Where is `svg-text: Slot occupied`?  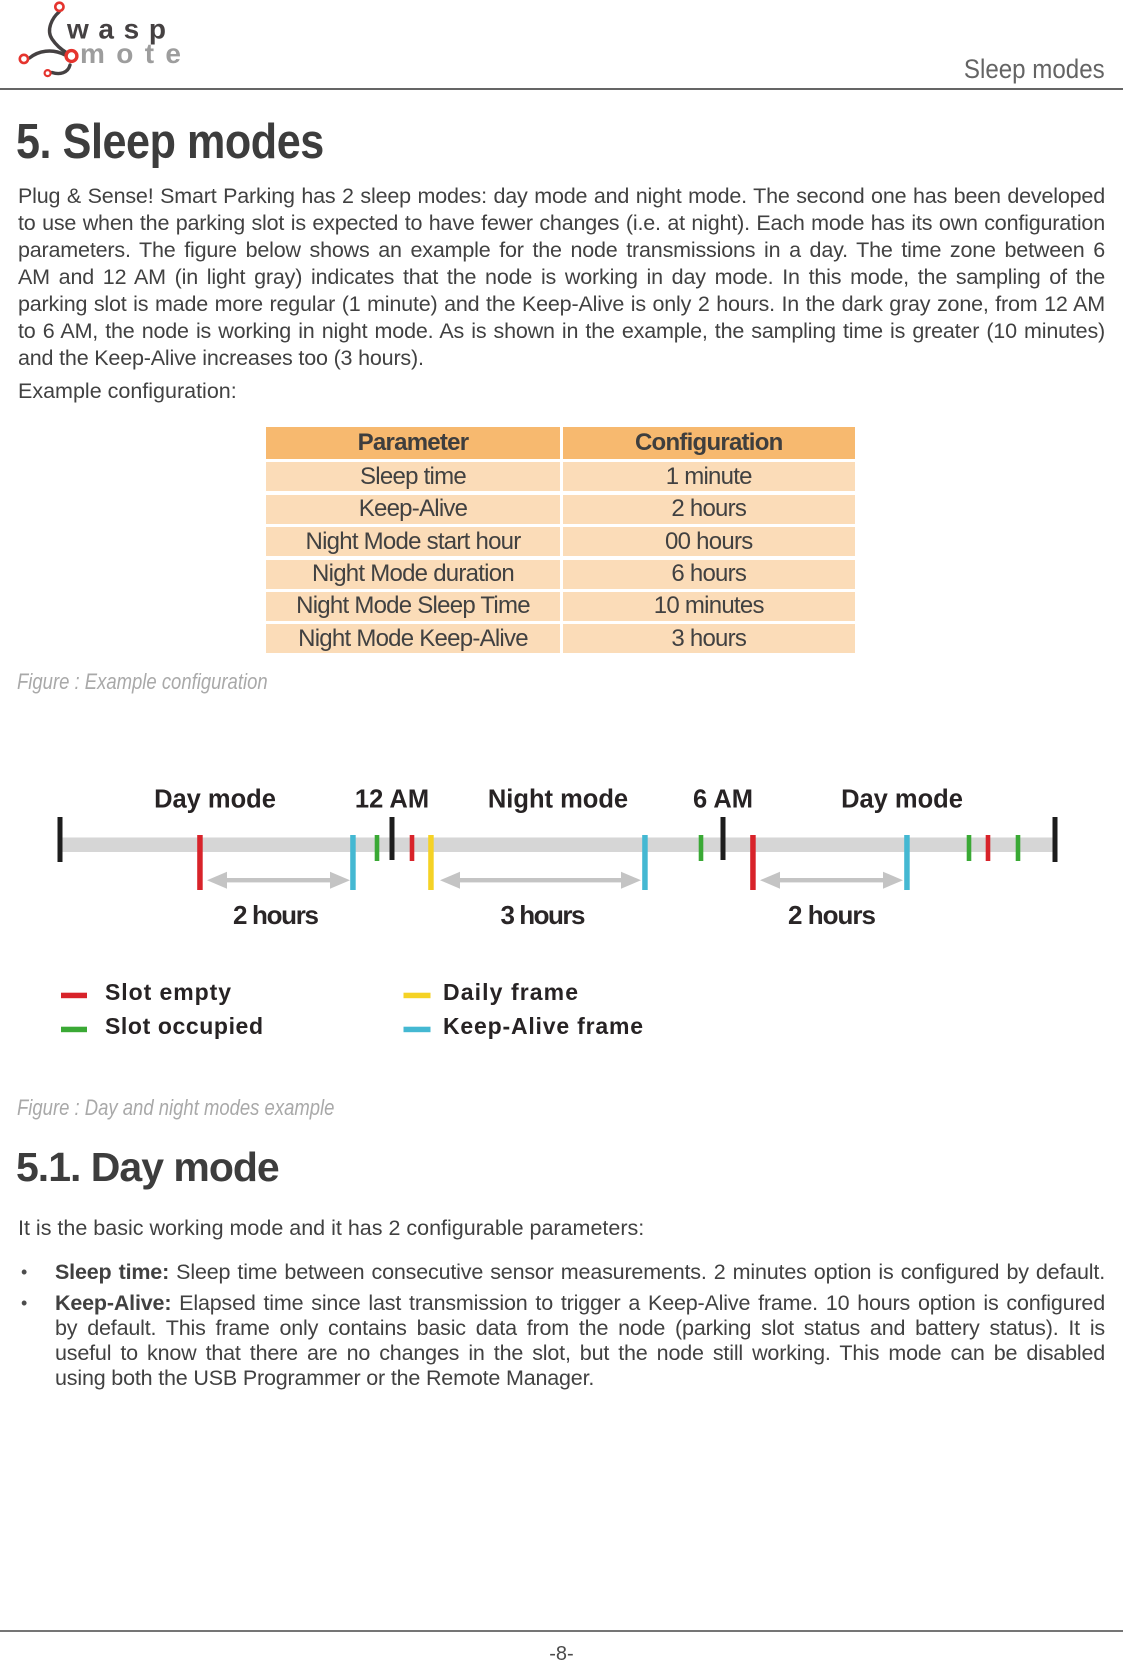 svg-text: Slot occupied is located at coordinates (184, 1026).